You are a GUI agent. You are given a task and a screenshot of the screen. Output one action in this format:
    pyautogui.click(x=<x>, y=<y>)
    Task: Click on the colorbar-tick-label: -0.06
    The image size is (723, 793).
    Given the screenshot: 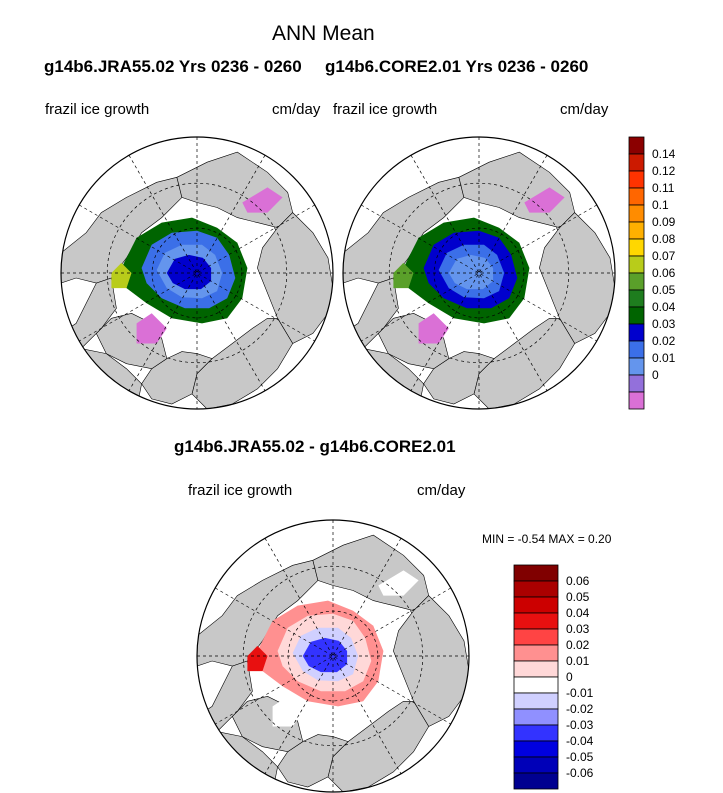 What is the action you would take?
    pyautogui.click(x=580, y=773)
    